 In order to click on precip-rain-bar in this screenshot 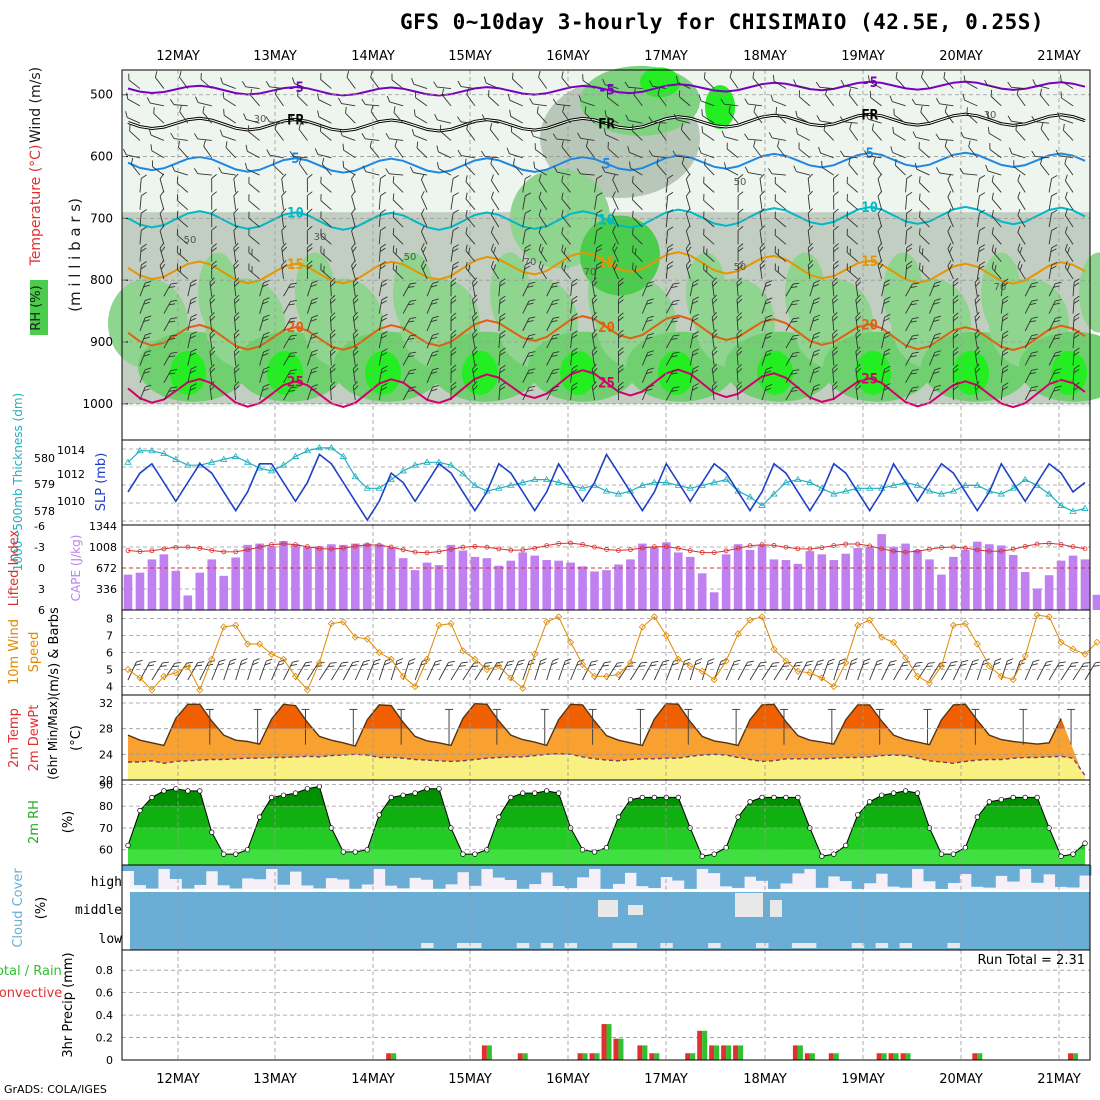, I will do `click(609, 1042)`.